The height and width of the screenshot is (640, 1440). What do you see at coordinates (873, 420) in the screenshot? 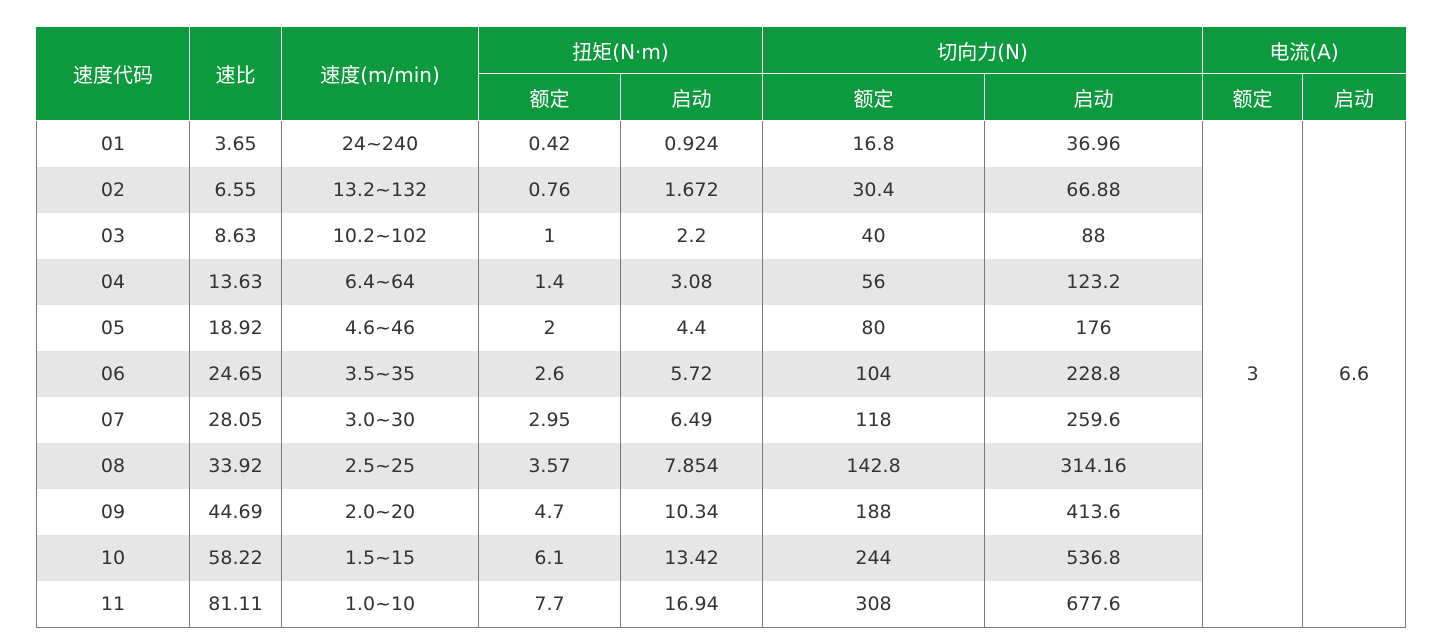
I see `cell-force-rated: 118` at bounding box center [873, 420].